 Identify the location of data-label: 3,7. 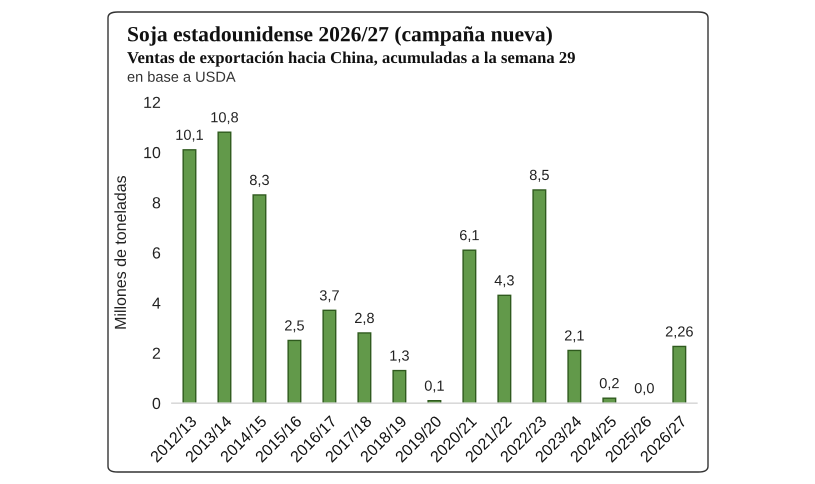
(329, 296).